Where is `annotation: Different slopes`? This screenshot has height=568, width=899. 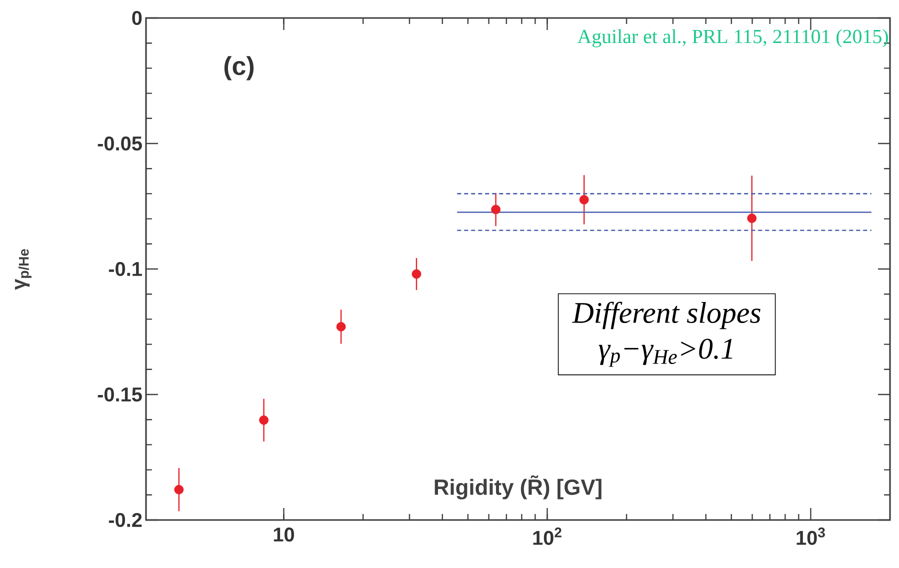
annotation: Different slopes is located at coordinates (666, 316).